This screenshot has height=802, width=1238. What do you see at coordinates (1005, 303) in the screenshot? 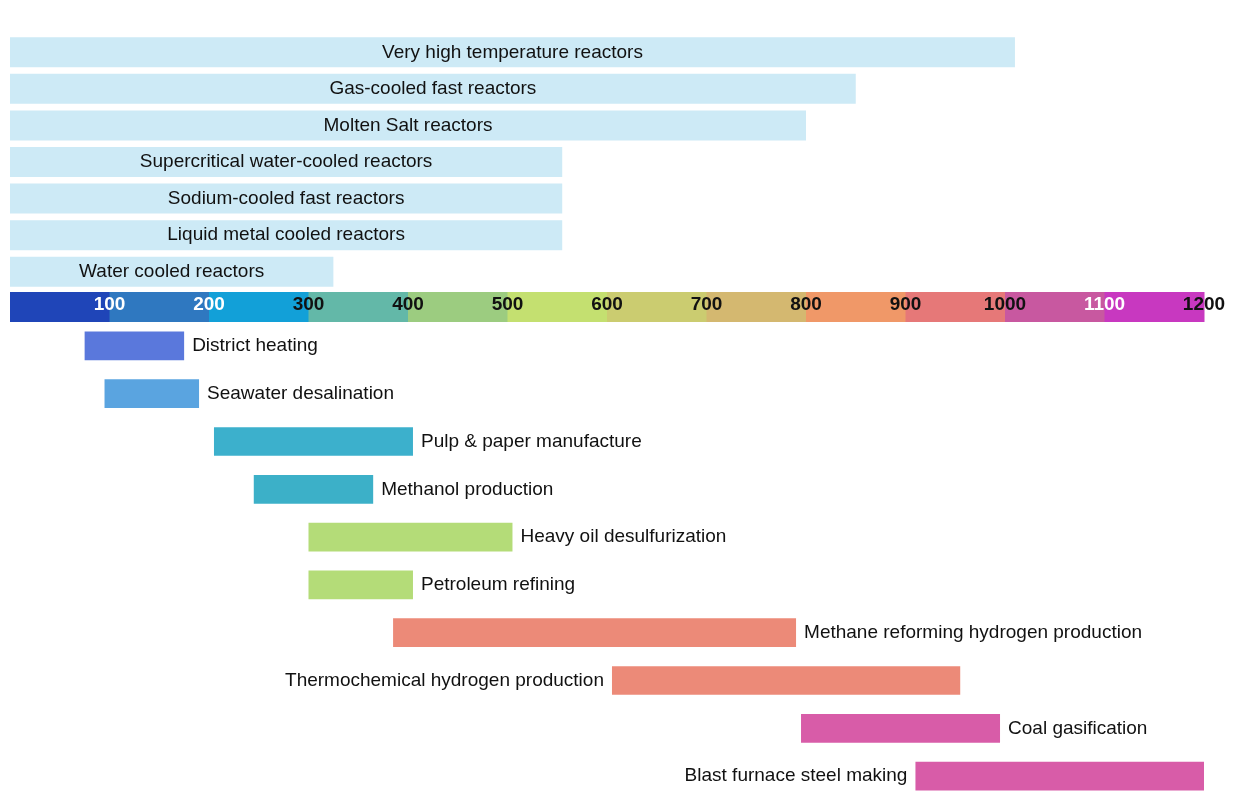
I see `x-tick-label: 1000` at bounding box center [1005, 303].